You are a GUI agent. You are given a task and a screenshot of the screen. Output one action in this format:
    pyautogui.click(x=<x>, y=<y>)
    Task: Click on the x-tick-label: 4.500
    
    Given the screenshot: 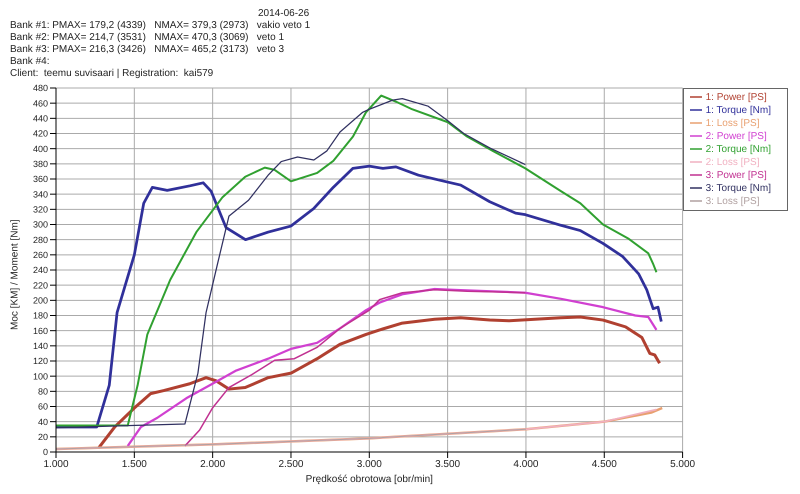 What is the action you would take?
    pyautogui.click(x=605, y=464)
    